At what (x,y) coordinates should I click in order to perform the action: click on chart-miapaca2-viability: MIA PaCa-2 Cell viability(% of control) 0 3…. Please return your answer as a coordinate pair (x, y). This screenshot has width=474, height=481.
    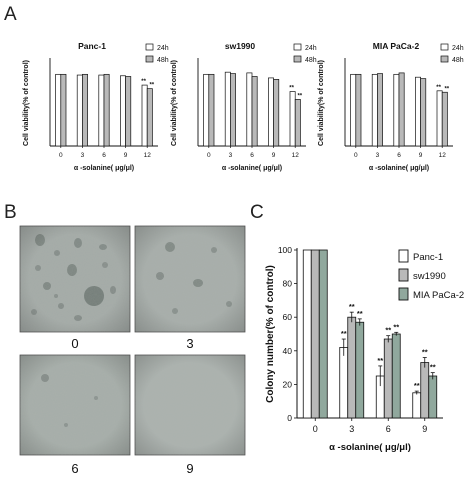
    Looking at the image, I should click on (391, 106).